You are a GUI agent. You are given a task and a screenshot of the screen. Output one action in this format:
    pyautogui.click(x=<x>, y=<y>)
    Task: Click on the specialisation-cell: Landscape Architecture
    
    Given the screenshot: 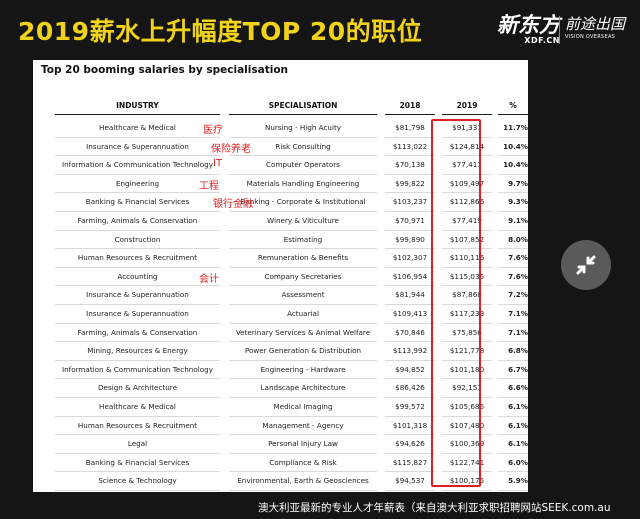 What is the action you would take?
    pyautogui.click(x=303, y=388)
    